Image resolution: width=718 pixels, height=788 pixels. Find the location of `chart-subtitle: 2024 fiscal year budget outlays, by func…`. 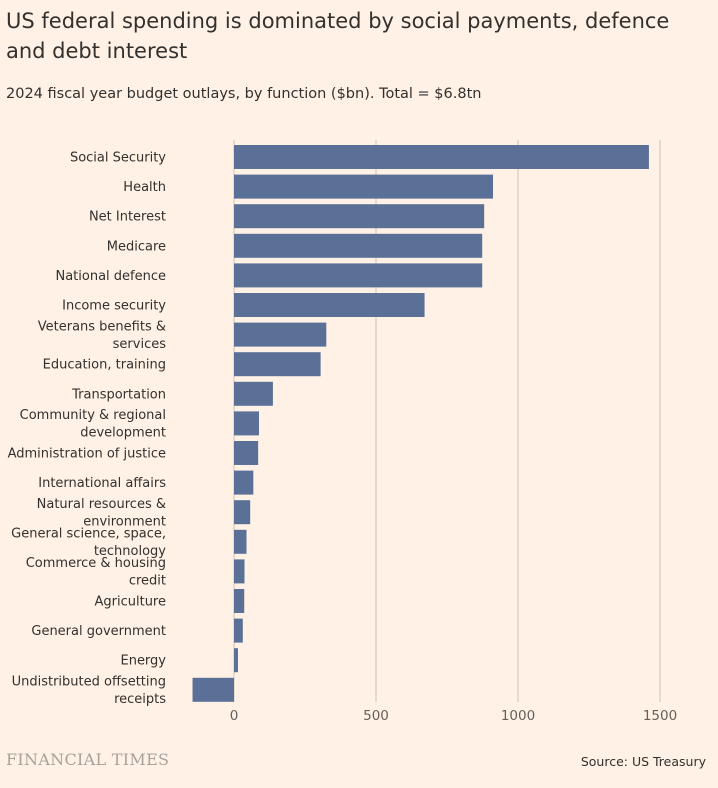

chart-subtitle: 2024 fiscal year budget outlays, by func… is located at coordinates (244, 94).